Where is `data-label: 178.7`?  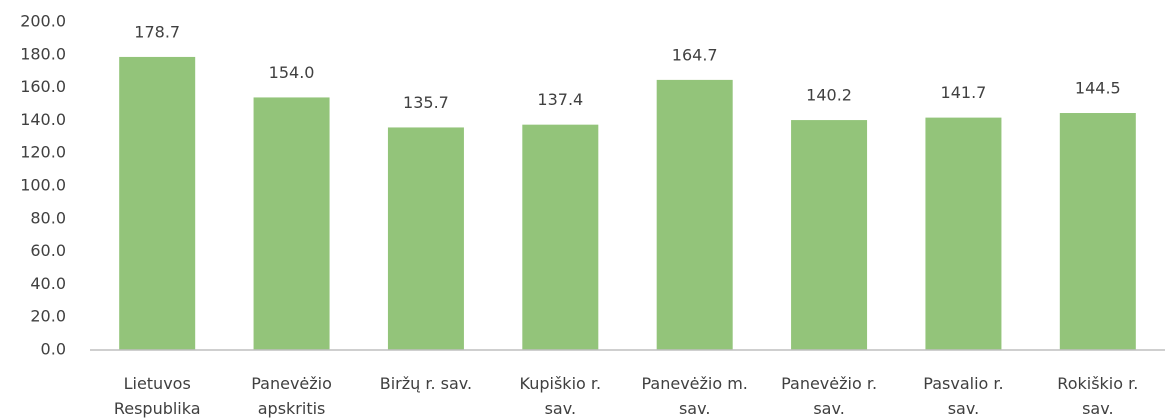
data-label: 178.7 is located at coordinates (157, 31).